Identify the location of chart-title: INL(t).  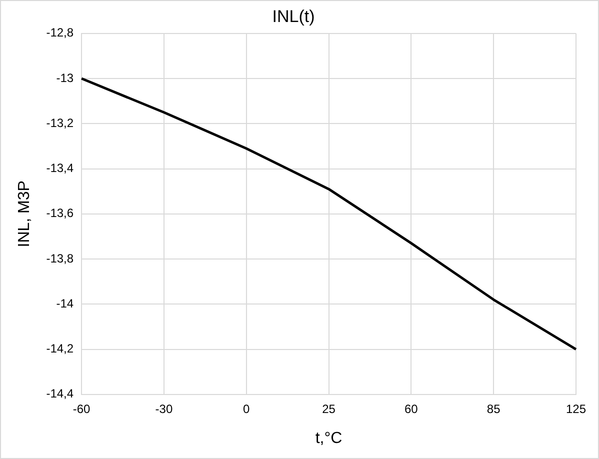
(293, 16).